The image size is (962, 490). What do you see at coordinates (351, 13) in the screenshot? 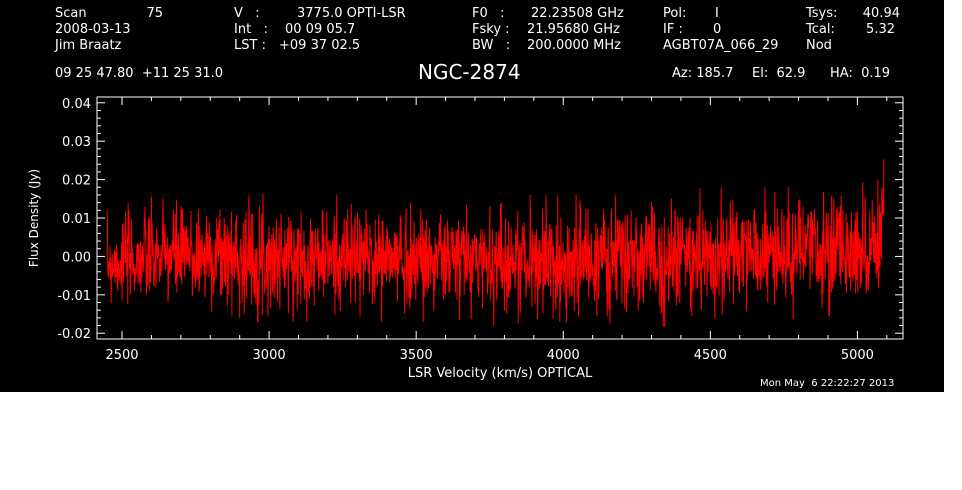
I see `velocity-value: 3775.0 OPTI-LSR` at bounding box center [351, 13].